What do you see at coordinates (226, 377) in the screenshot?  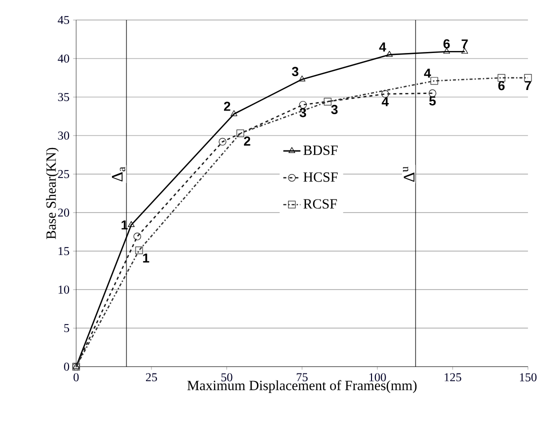 I see `x-tick-label: 50` at bounding box center [226, 377].